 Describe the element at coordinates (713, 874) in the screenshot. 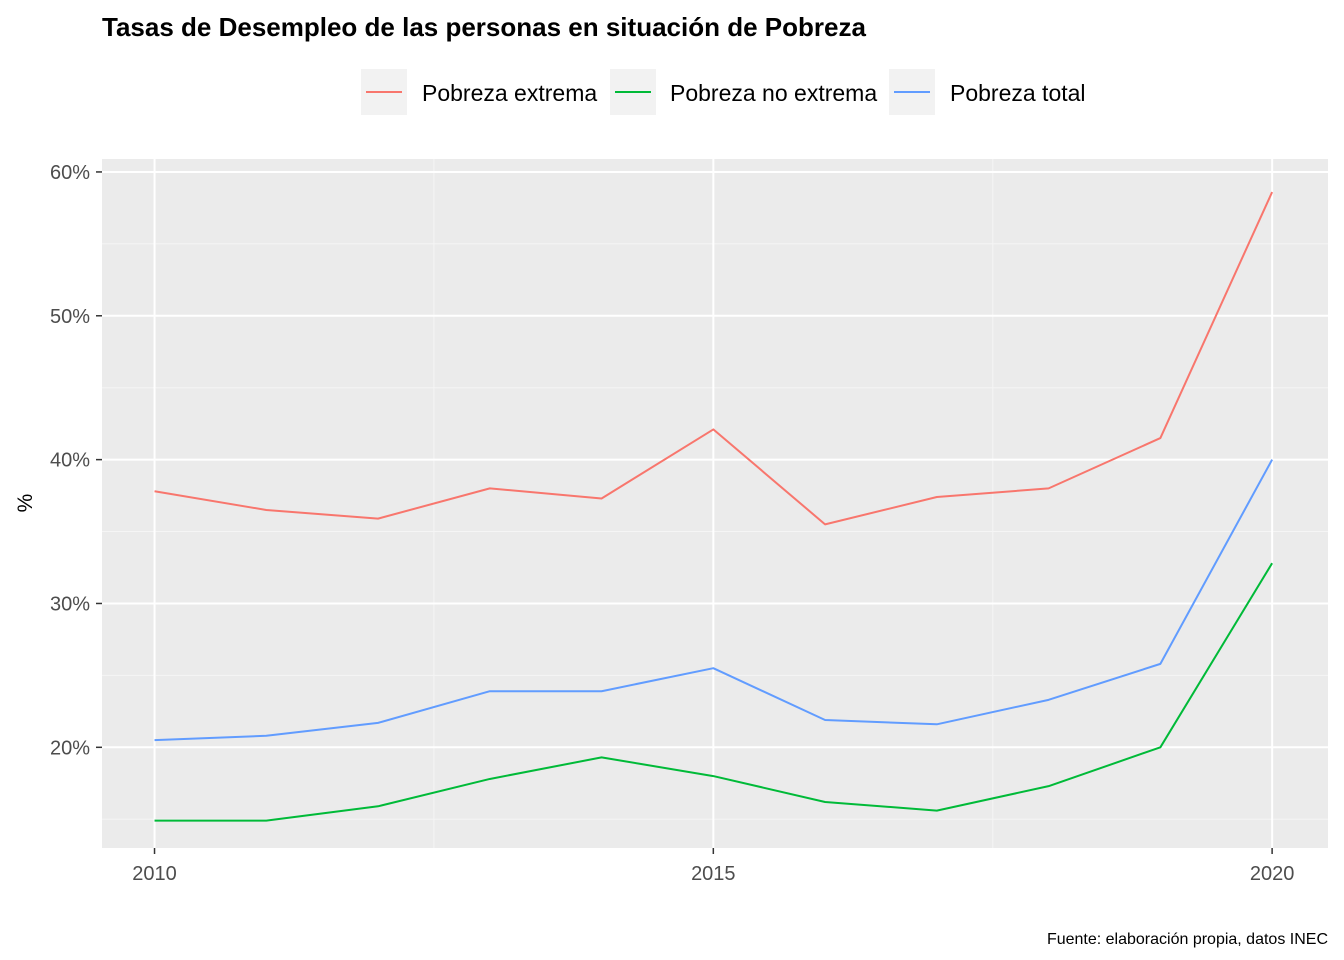

I see `x-tick-label: 2015` at that location.